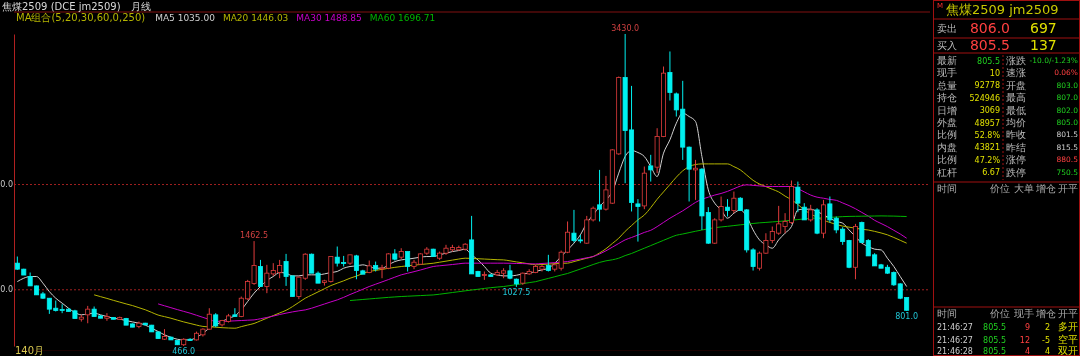 This screenshot has width=1080, height=356. What do you see at coordinates (140, 6) in the screenshot?
I see `text: 月线` at bounding box center [140, 6].